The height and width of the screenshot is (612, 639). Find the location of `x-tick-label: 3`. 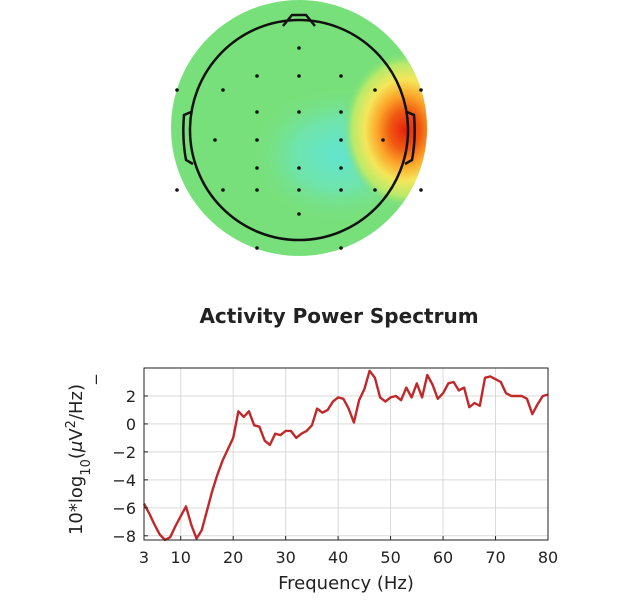

x-tick-label: 3 is located at coordinates (144, 557).